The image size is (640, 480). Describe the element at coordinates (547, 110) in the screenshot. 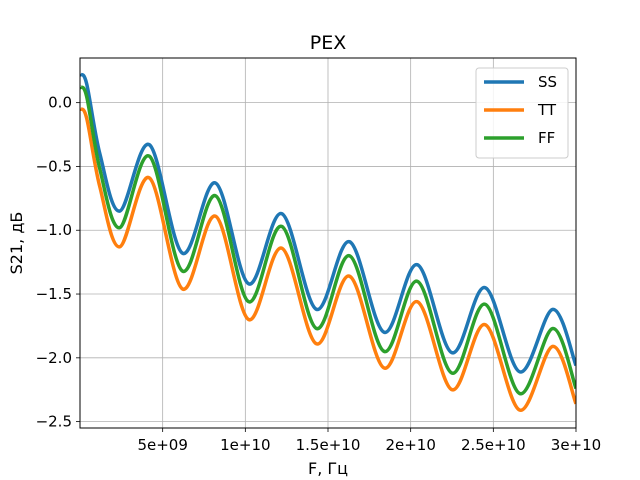

I see `legend-label-tt: TT` at that location.